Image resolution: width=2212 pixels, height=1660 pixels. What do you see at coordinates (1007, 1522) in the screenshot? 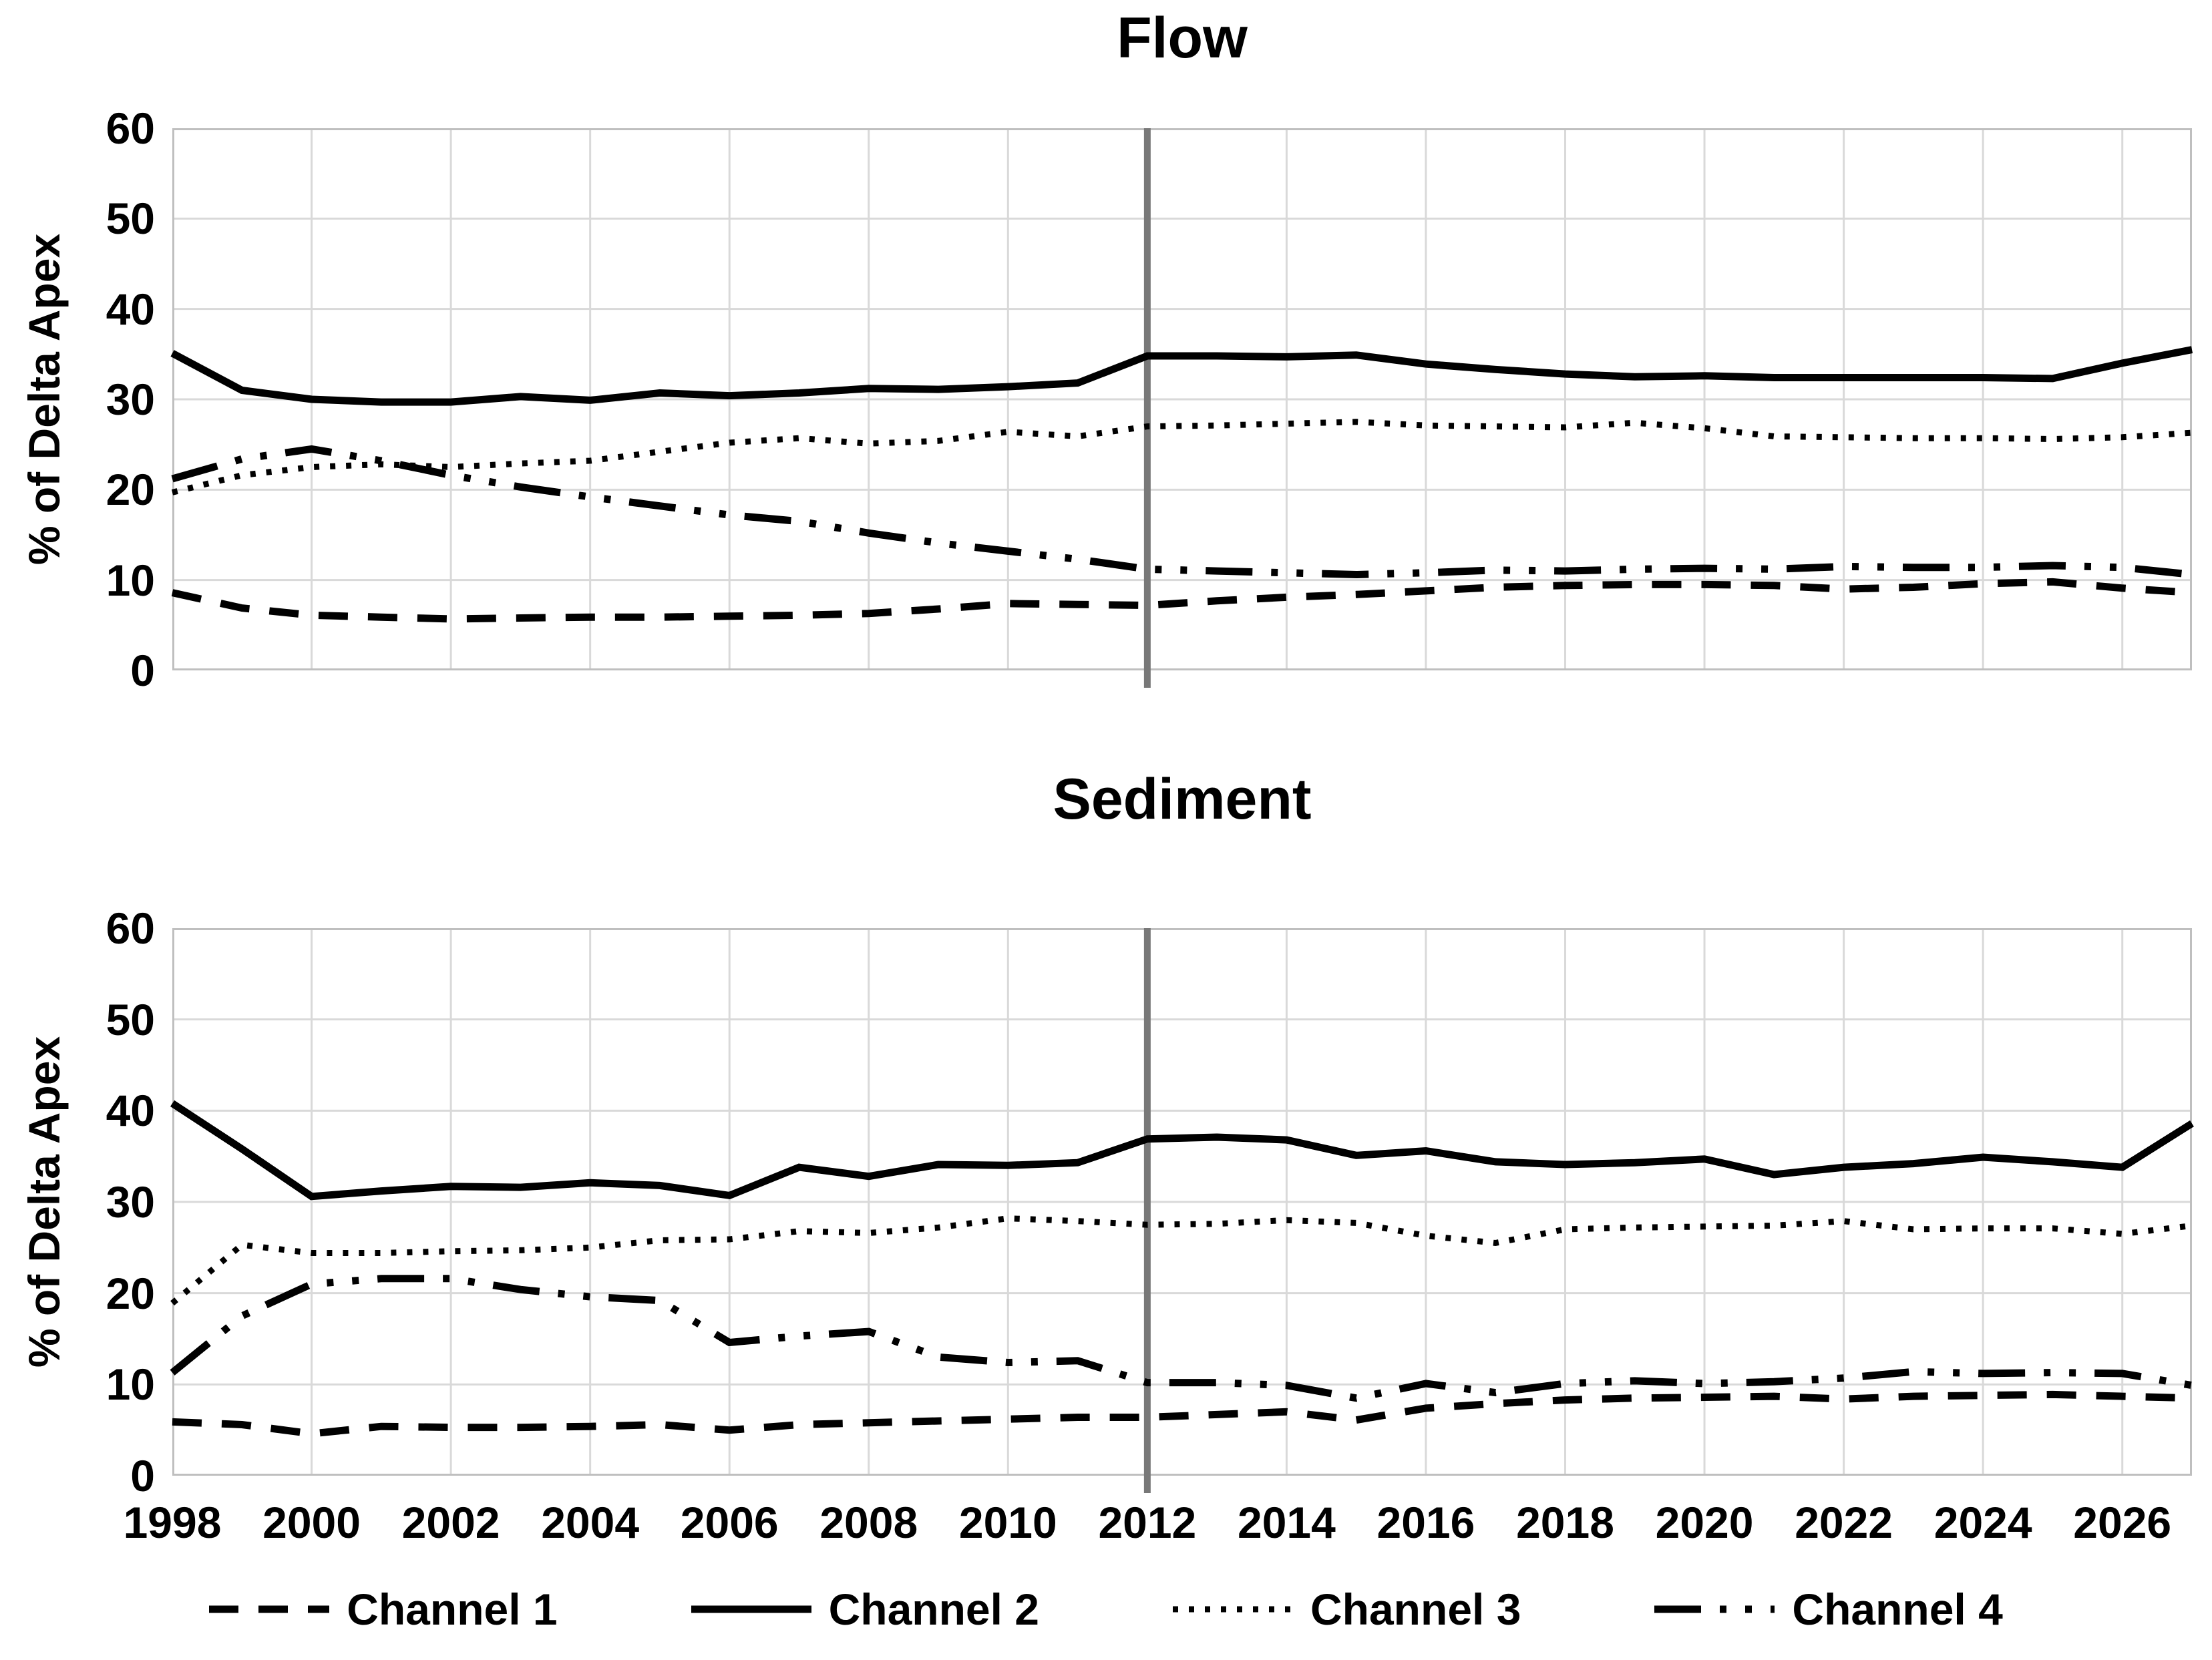
I see `x-tick-label: 2010` at bounding box center [1007, 1522].